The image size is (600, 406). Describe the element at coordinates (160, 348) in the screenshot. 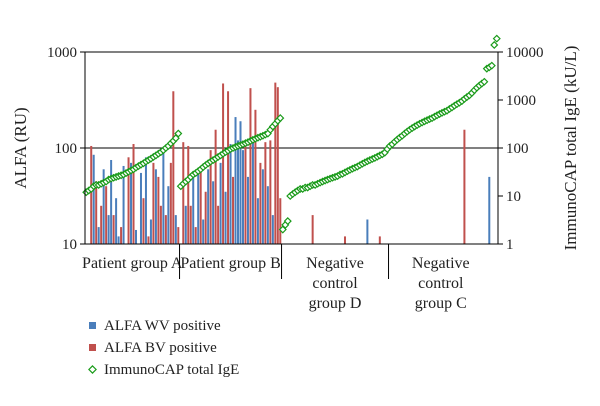

I see `legend-label: ALFA BV positive` at that location.